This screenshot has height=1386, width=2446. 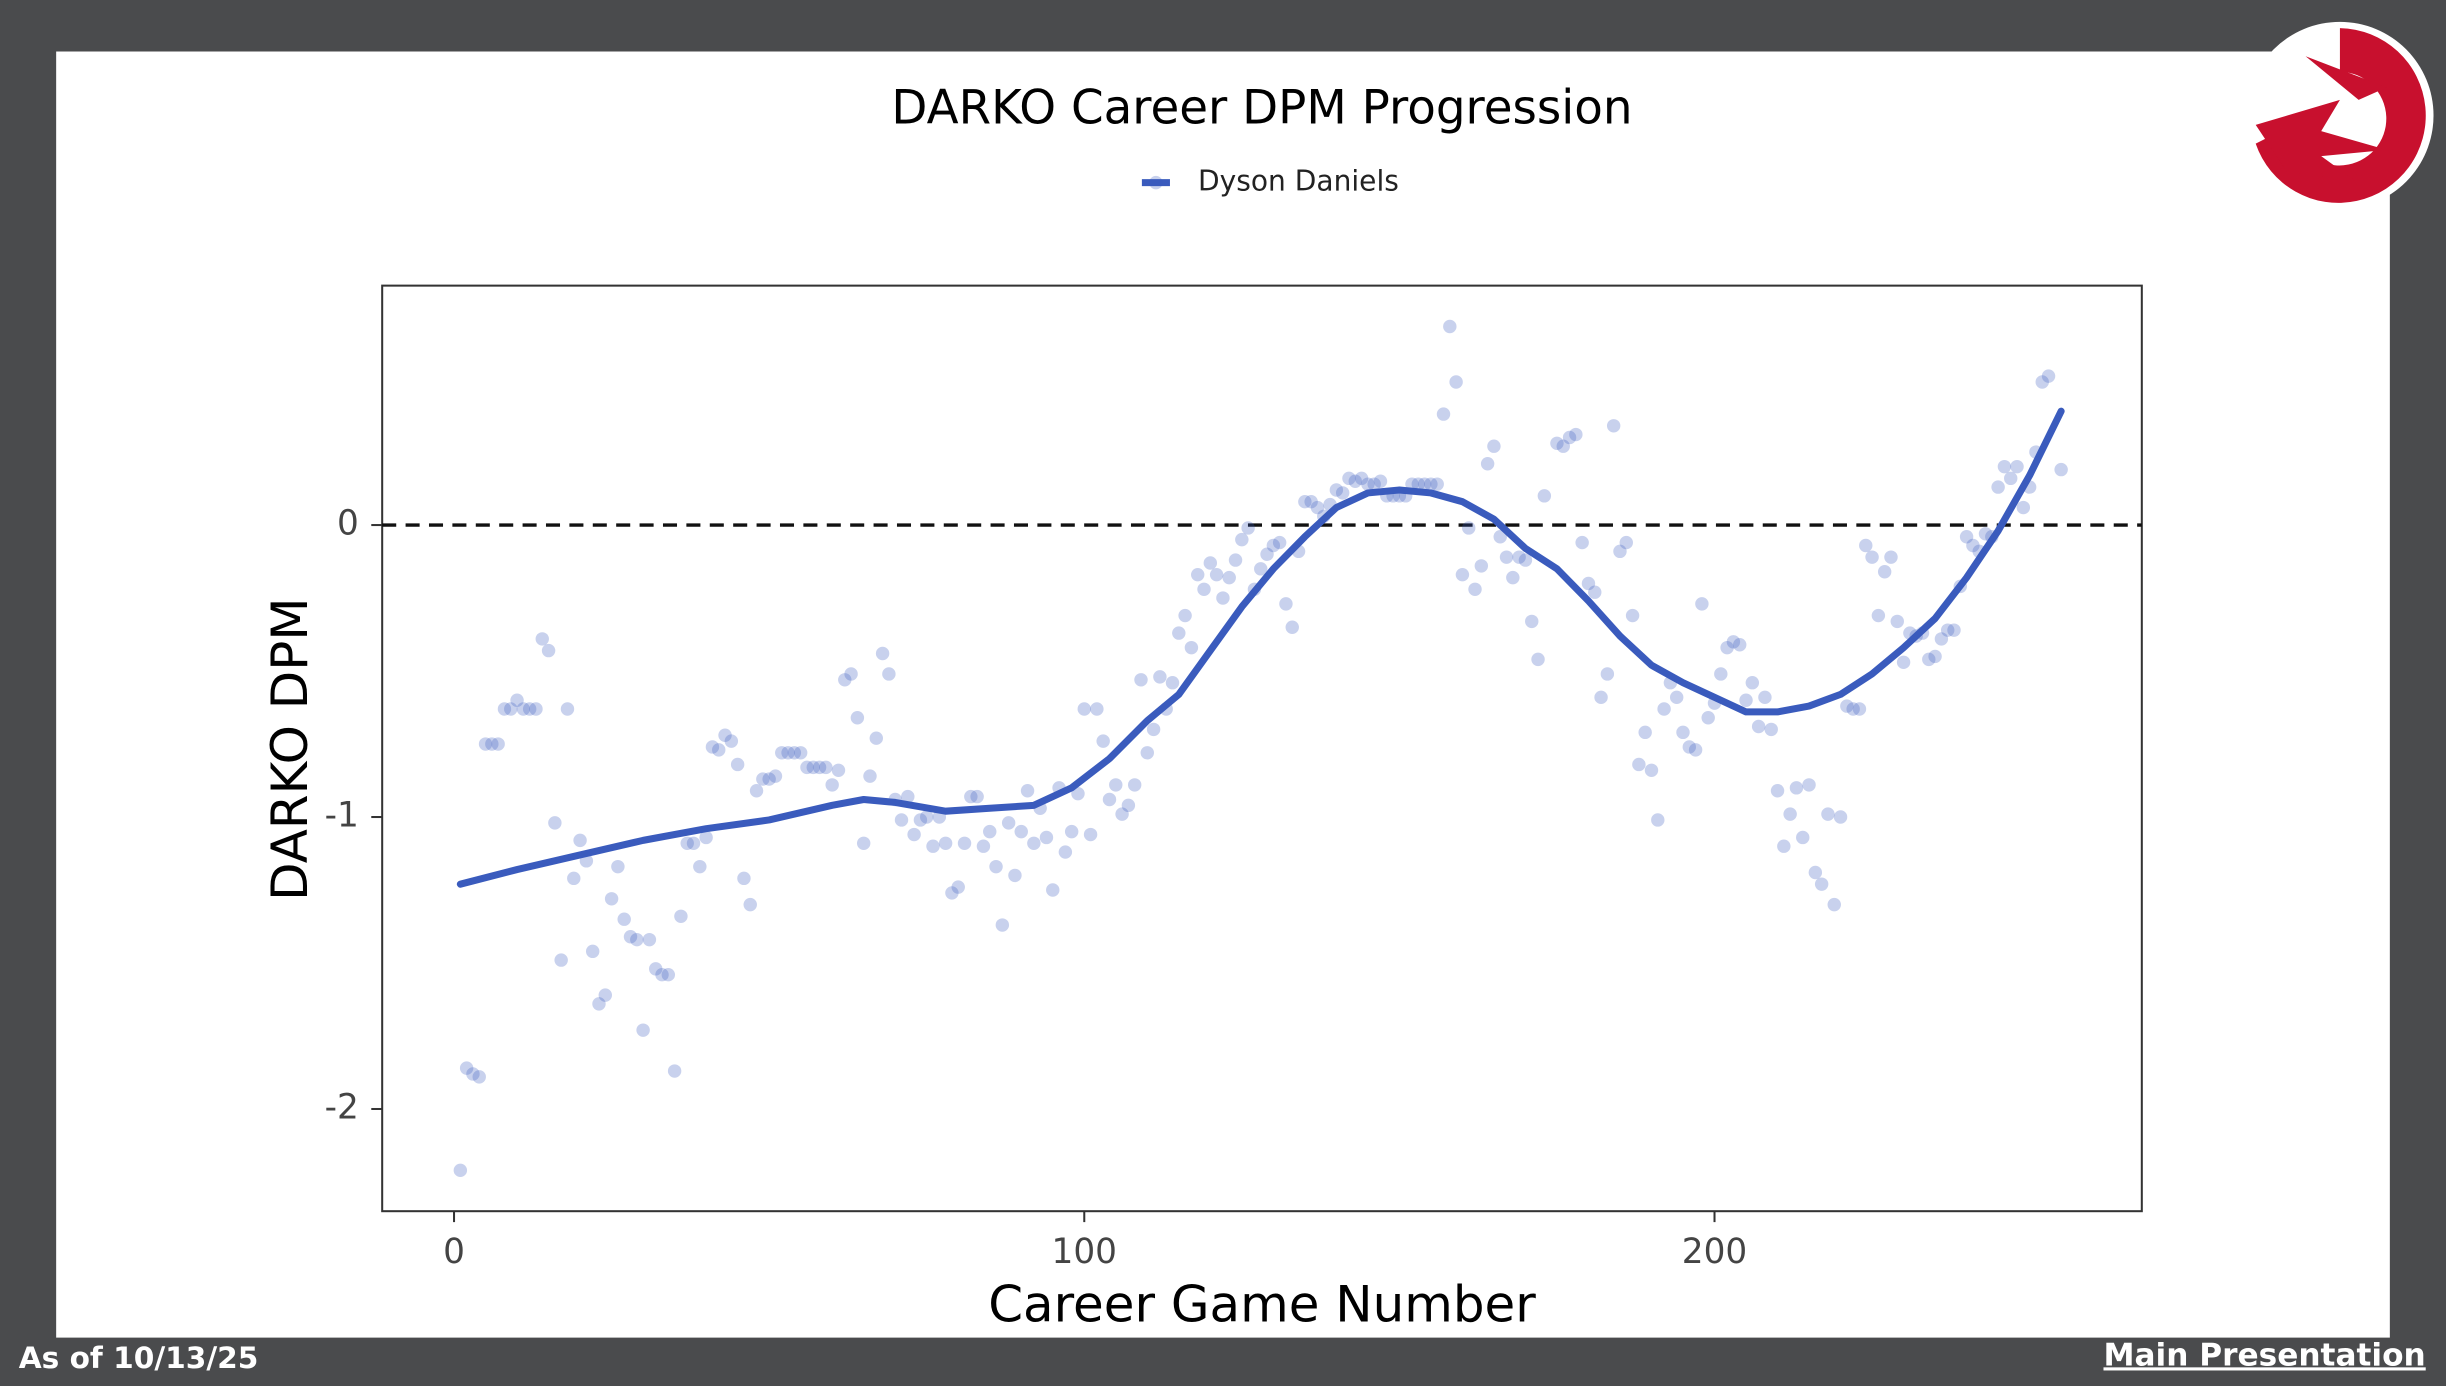 I want to click on y-axis-label: DARKO DPM, so click(x=290, y=749).